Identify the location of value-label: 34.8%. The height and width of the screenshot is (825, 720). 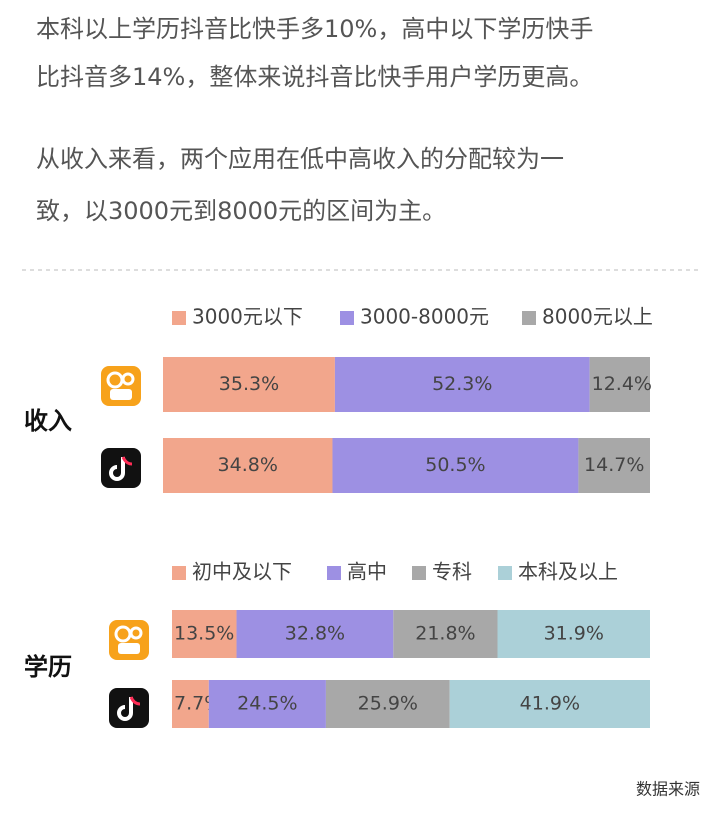
(248, 465).